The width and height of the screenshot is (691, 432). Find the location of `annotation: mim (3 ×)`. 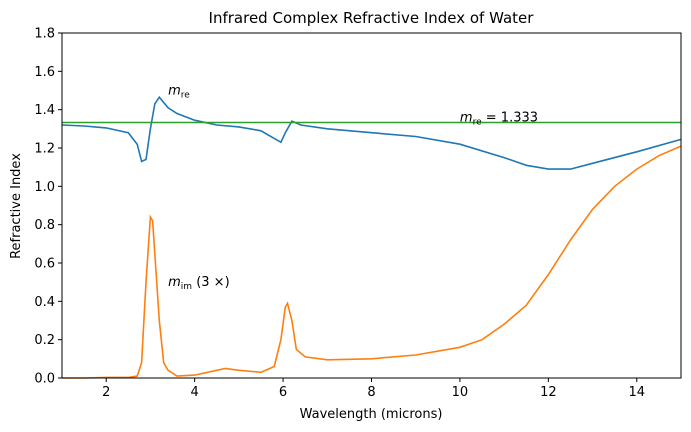

annotation: mim (3 ×) is located at coordinates (199, 283).